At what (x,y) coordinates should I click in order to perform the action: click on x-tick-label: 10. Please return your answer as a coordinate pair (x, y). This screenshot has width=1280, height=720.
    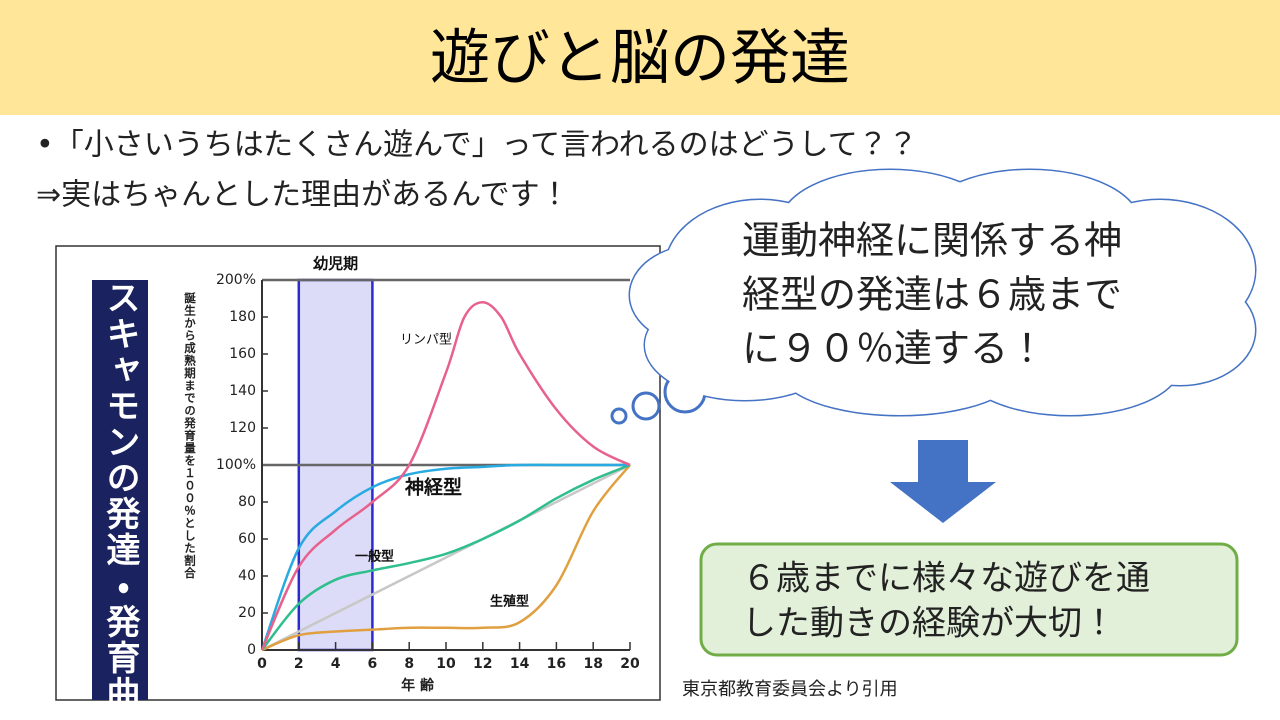
    Looking at the image, I should click on (446, 664).